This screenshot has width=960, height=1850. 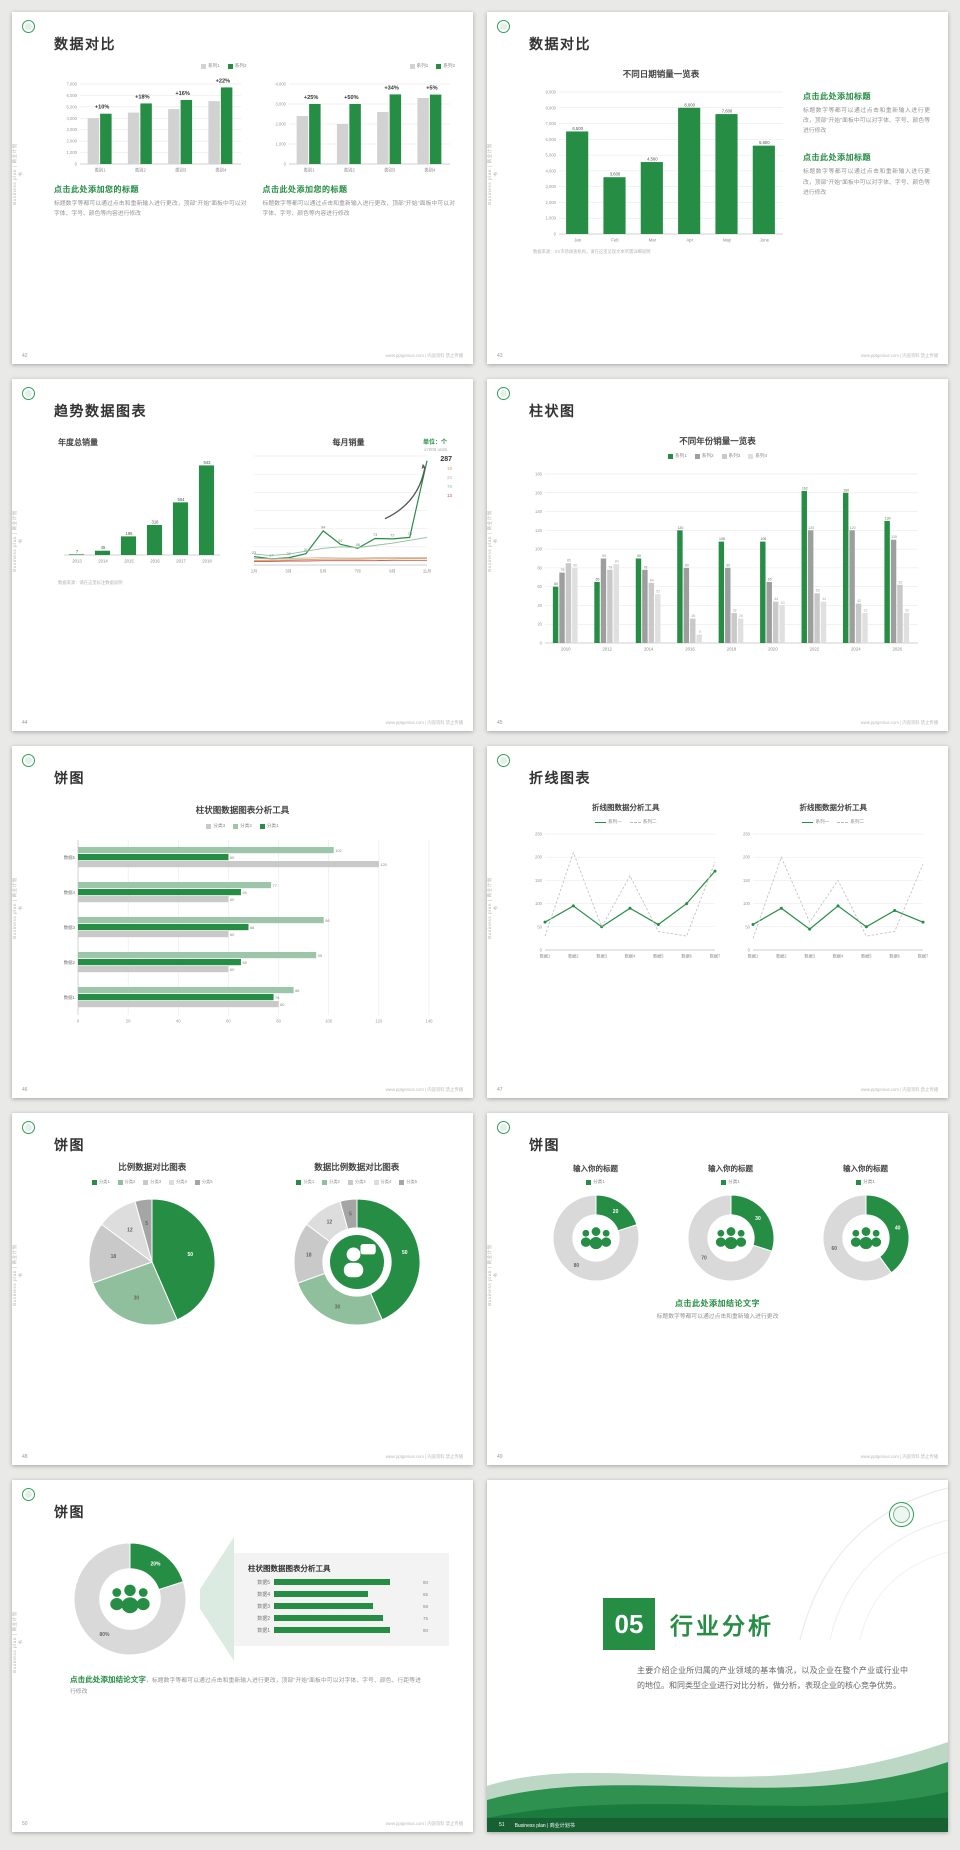 I want to click on svg-text: +18%, so click(x=142, y=97).